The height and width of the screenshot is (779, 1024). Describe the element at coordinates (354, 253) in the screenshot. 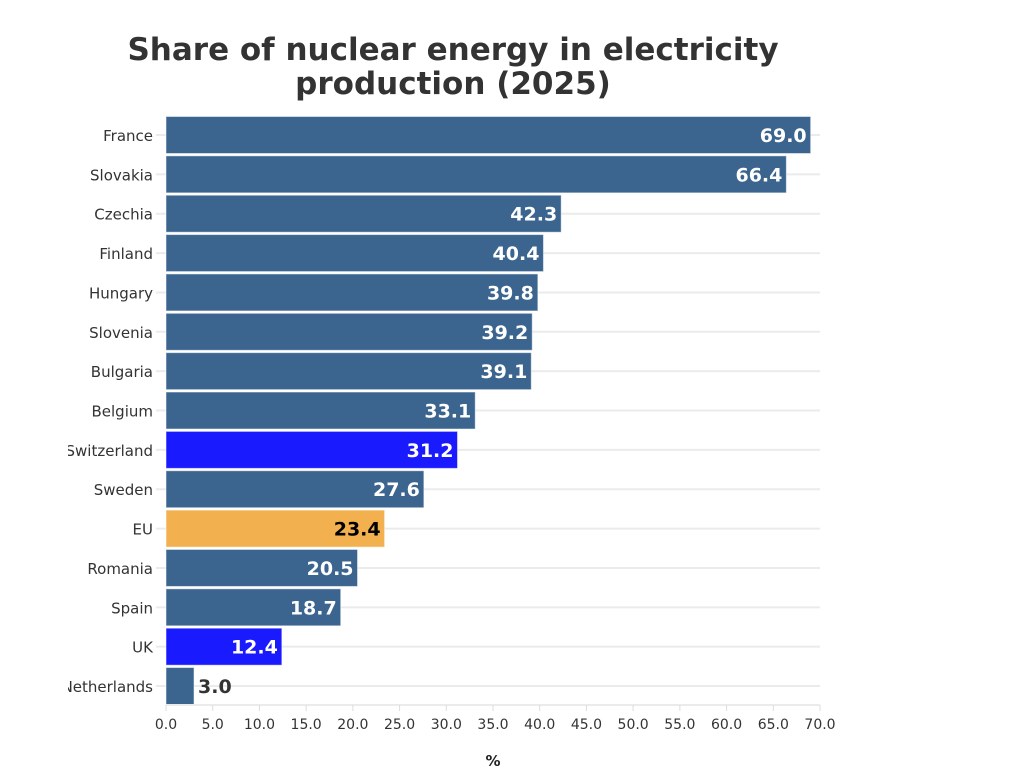

I see `bar-finland` at that location.